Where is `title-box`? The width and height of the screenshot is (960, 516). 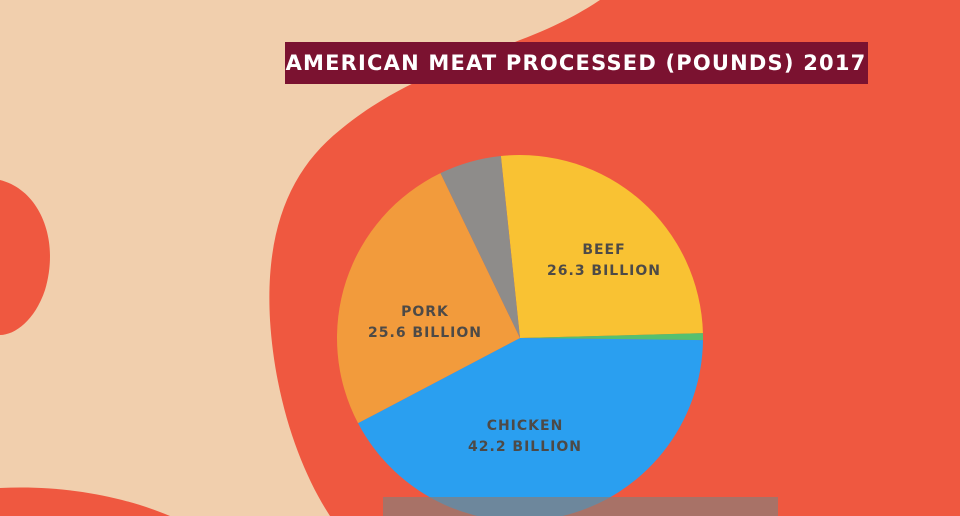
title-box is located at coordinates (576, 63).